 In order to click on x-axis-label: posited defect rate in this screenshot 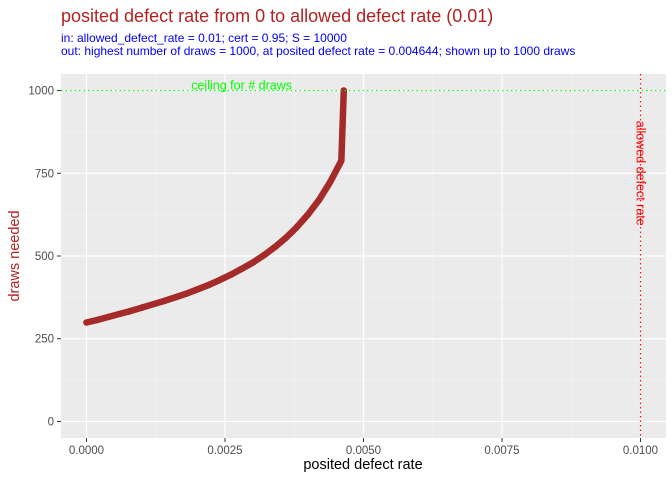, I will do `click(362, 465)`.